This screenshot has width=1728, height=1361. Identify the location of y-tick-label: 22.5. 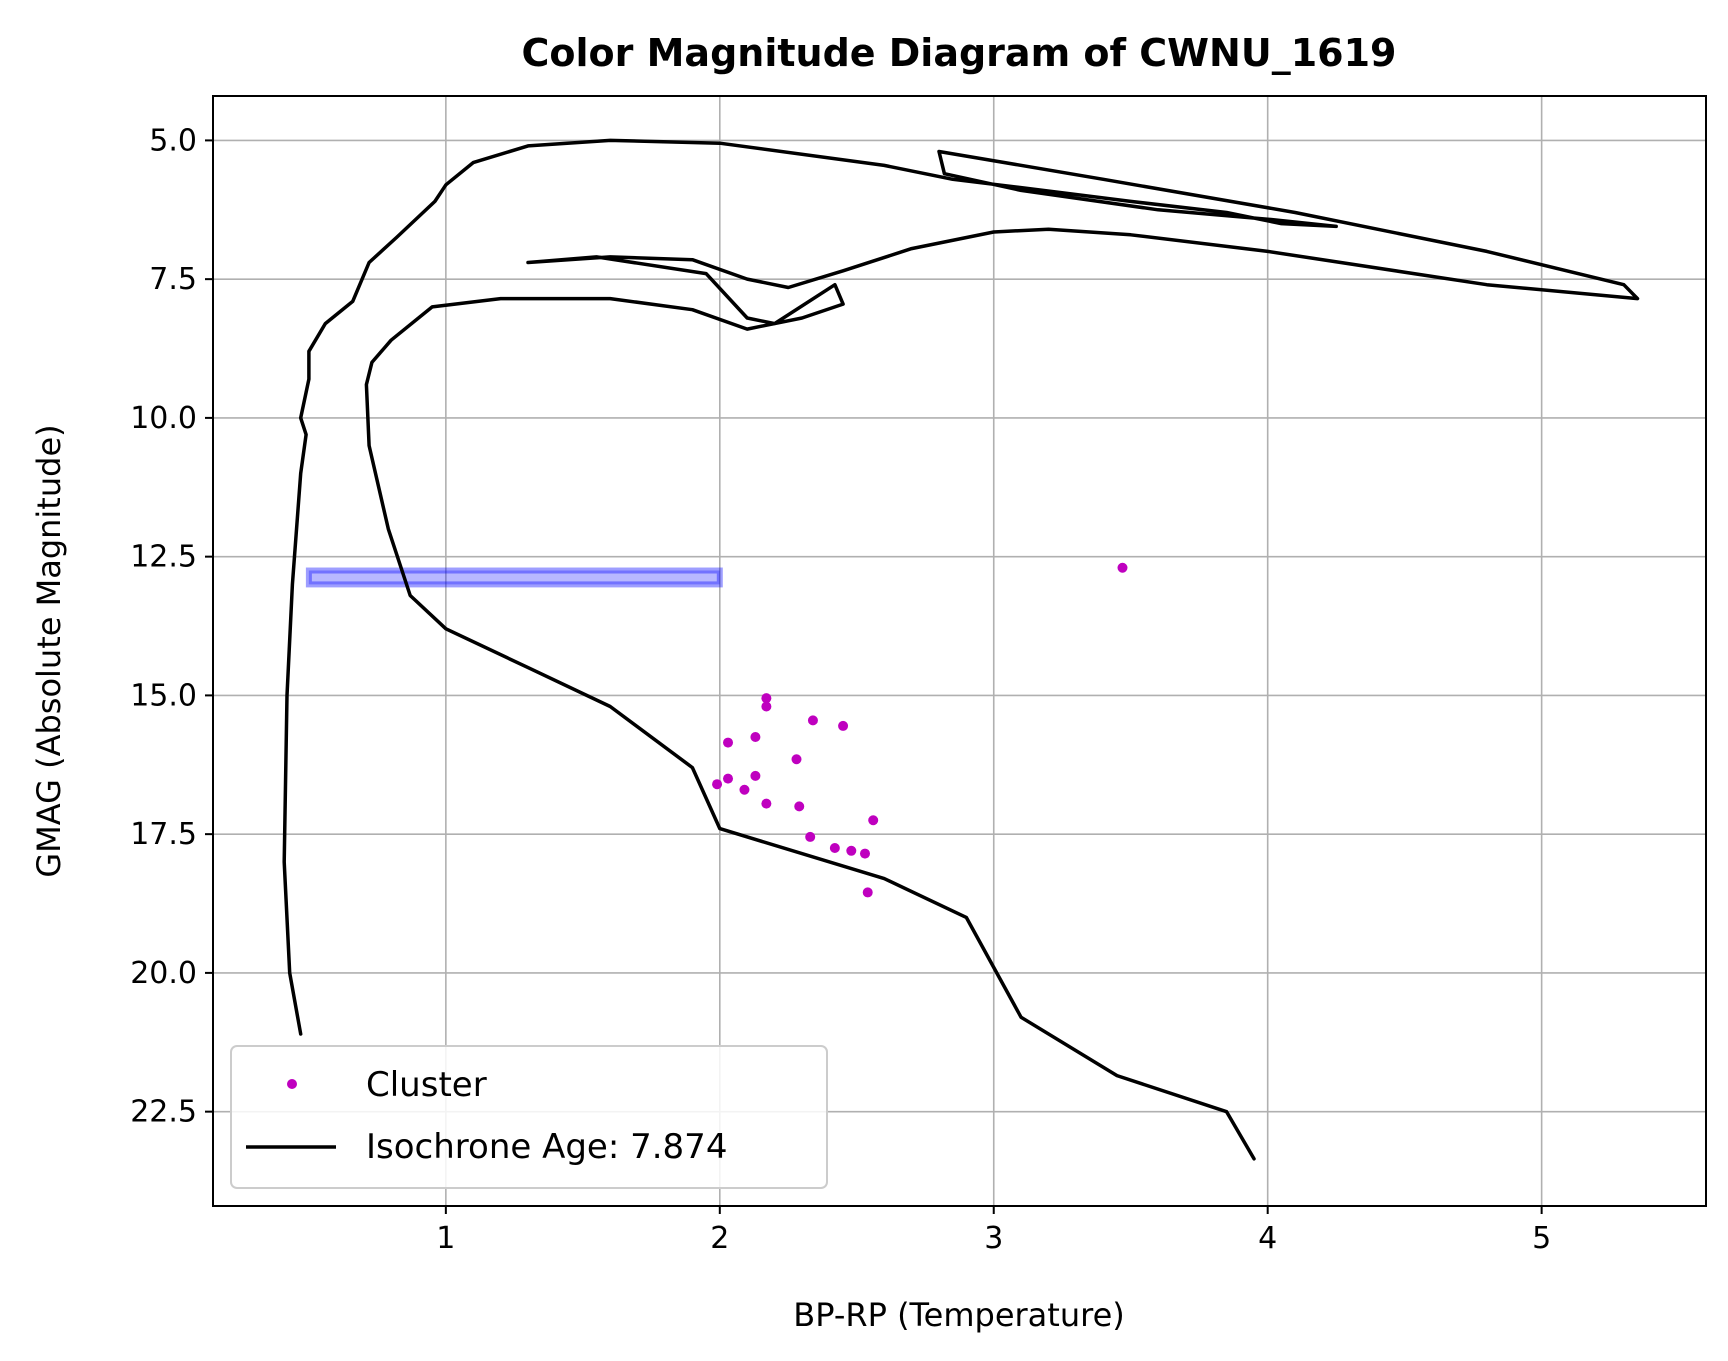
(163, 1112).